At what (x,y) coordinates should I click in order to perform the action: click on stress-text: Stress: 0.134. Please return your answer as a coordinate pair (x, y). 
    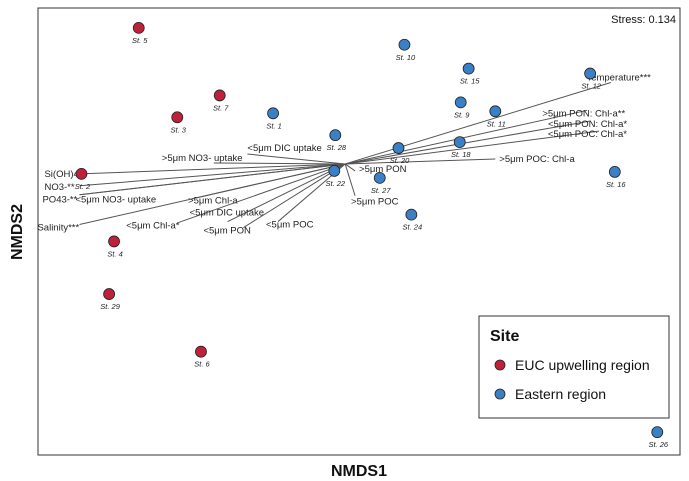
    Looking at the image, I should click on (643, 20).